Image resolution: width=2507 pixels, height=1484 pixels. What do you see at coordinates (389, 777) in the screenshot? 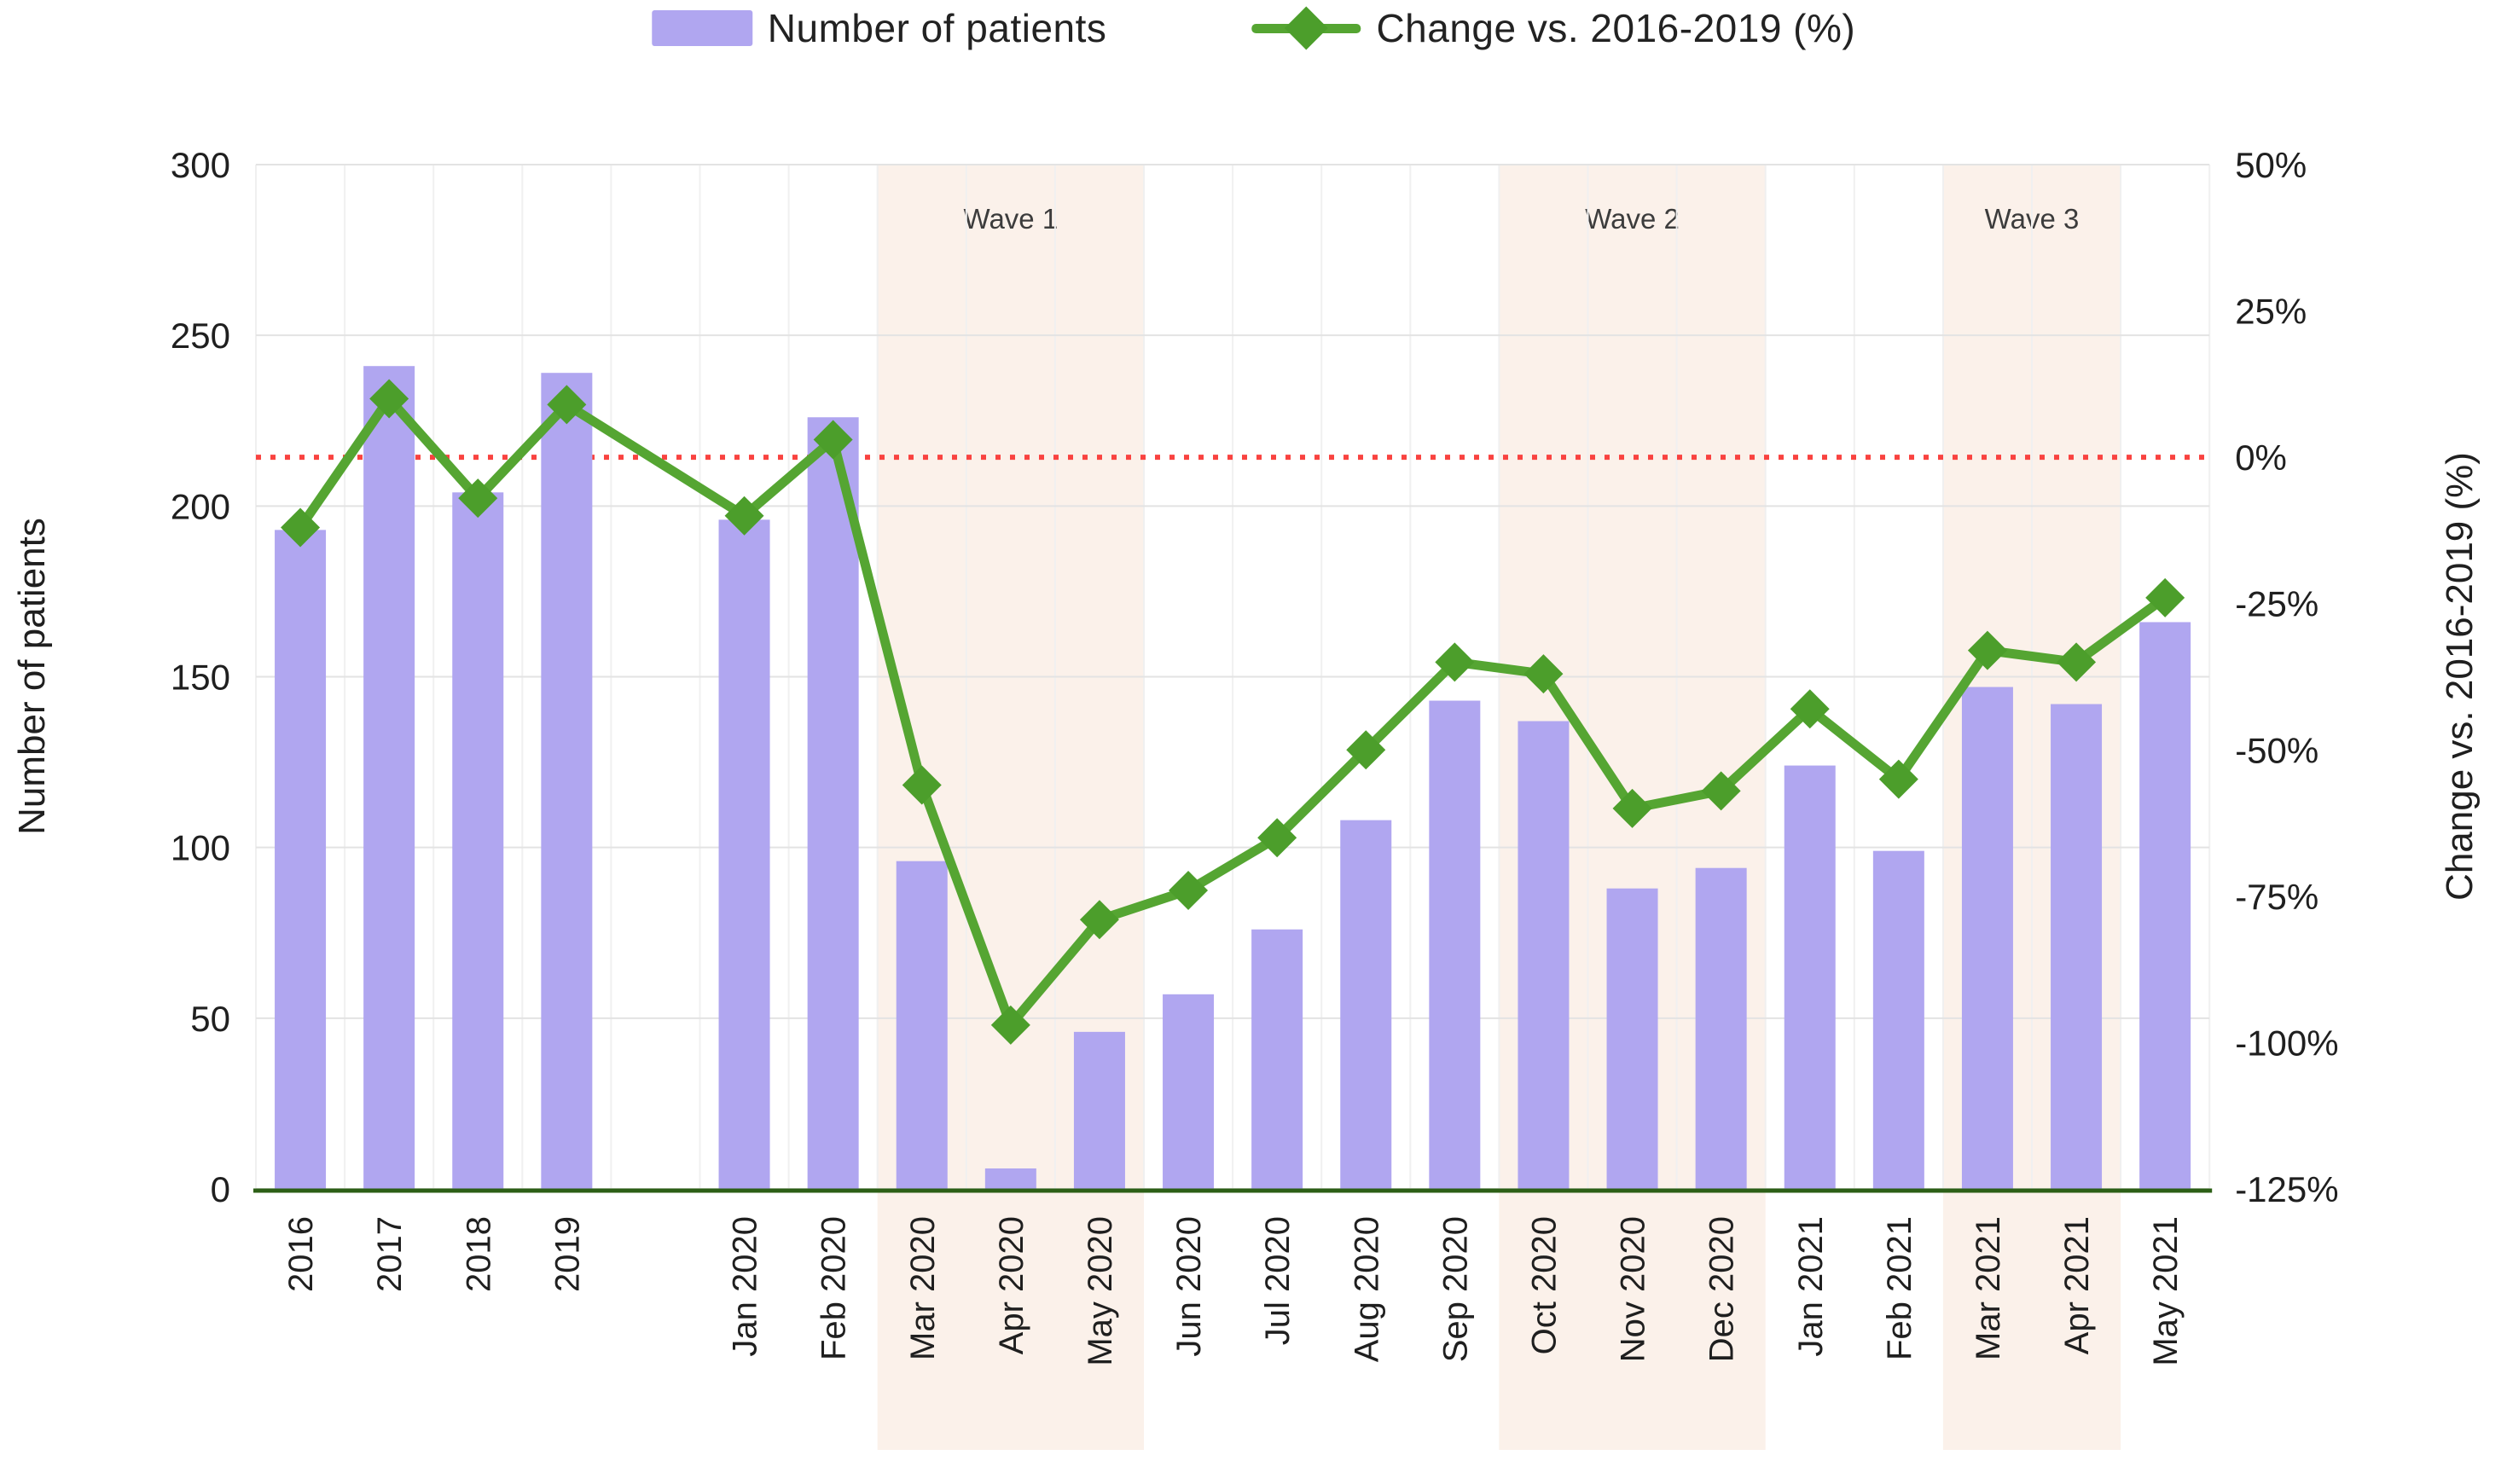
I see `bar-2017` at bounding box center [389, 777].